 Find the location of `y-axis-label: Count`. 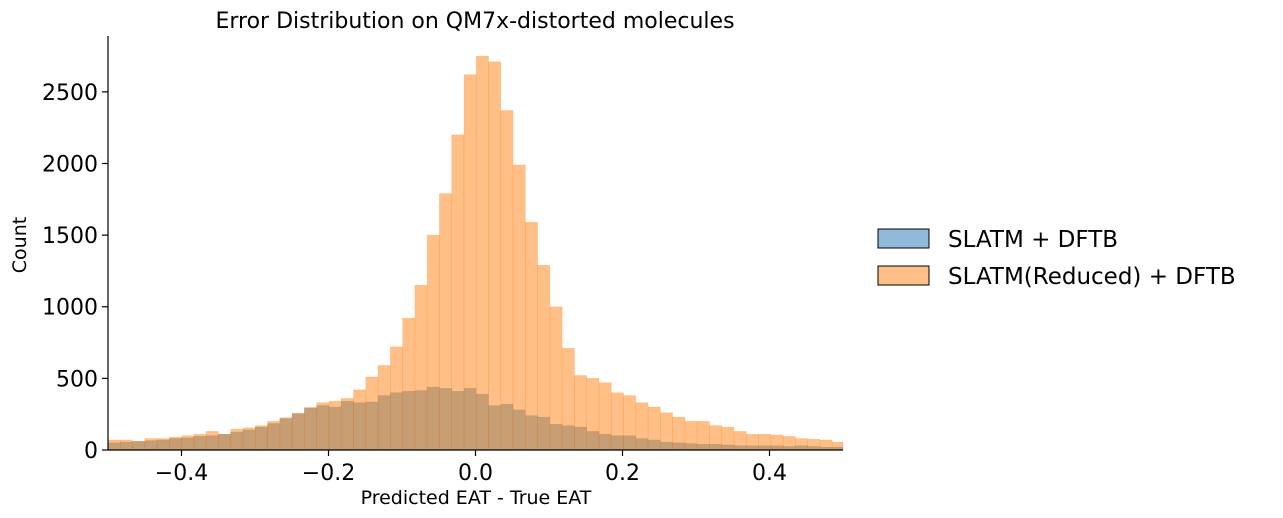

y-axis-label: Count is located at coordinates (20, 245).